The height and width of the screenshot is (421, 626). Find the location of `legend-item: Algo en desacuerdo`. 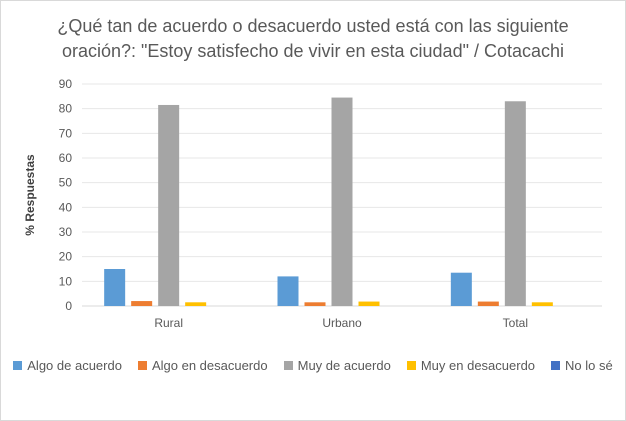

legend-item: Algo en desacuerdo is located at coordinates (202, 365).